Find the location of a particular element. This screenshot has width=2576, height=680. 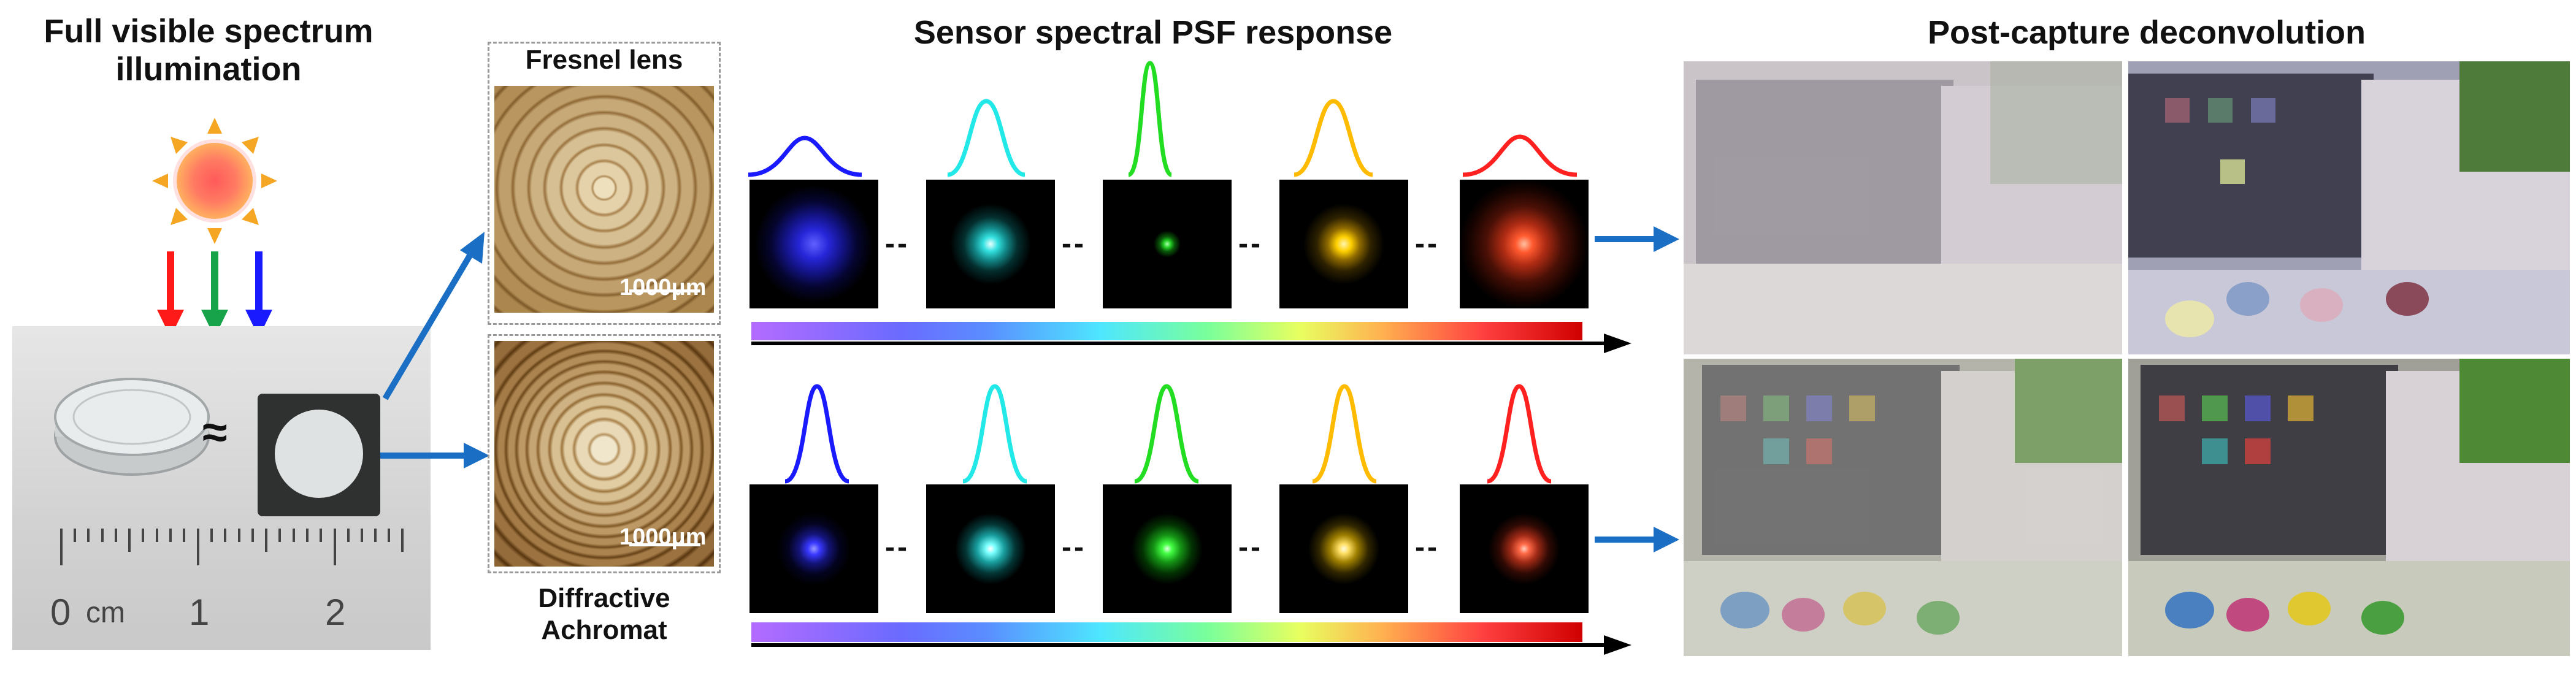

achromat-scale-label: 1000μm is located at coordinates (663, 537).